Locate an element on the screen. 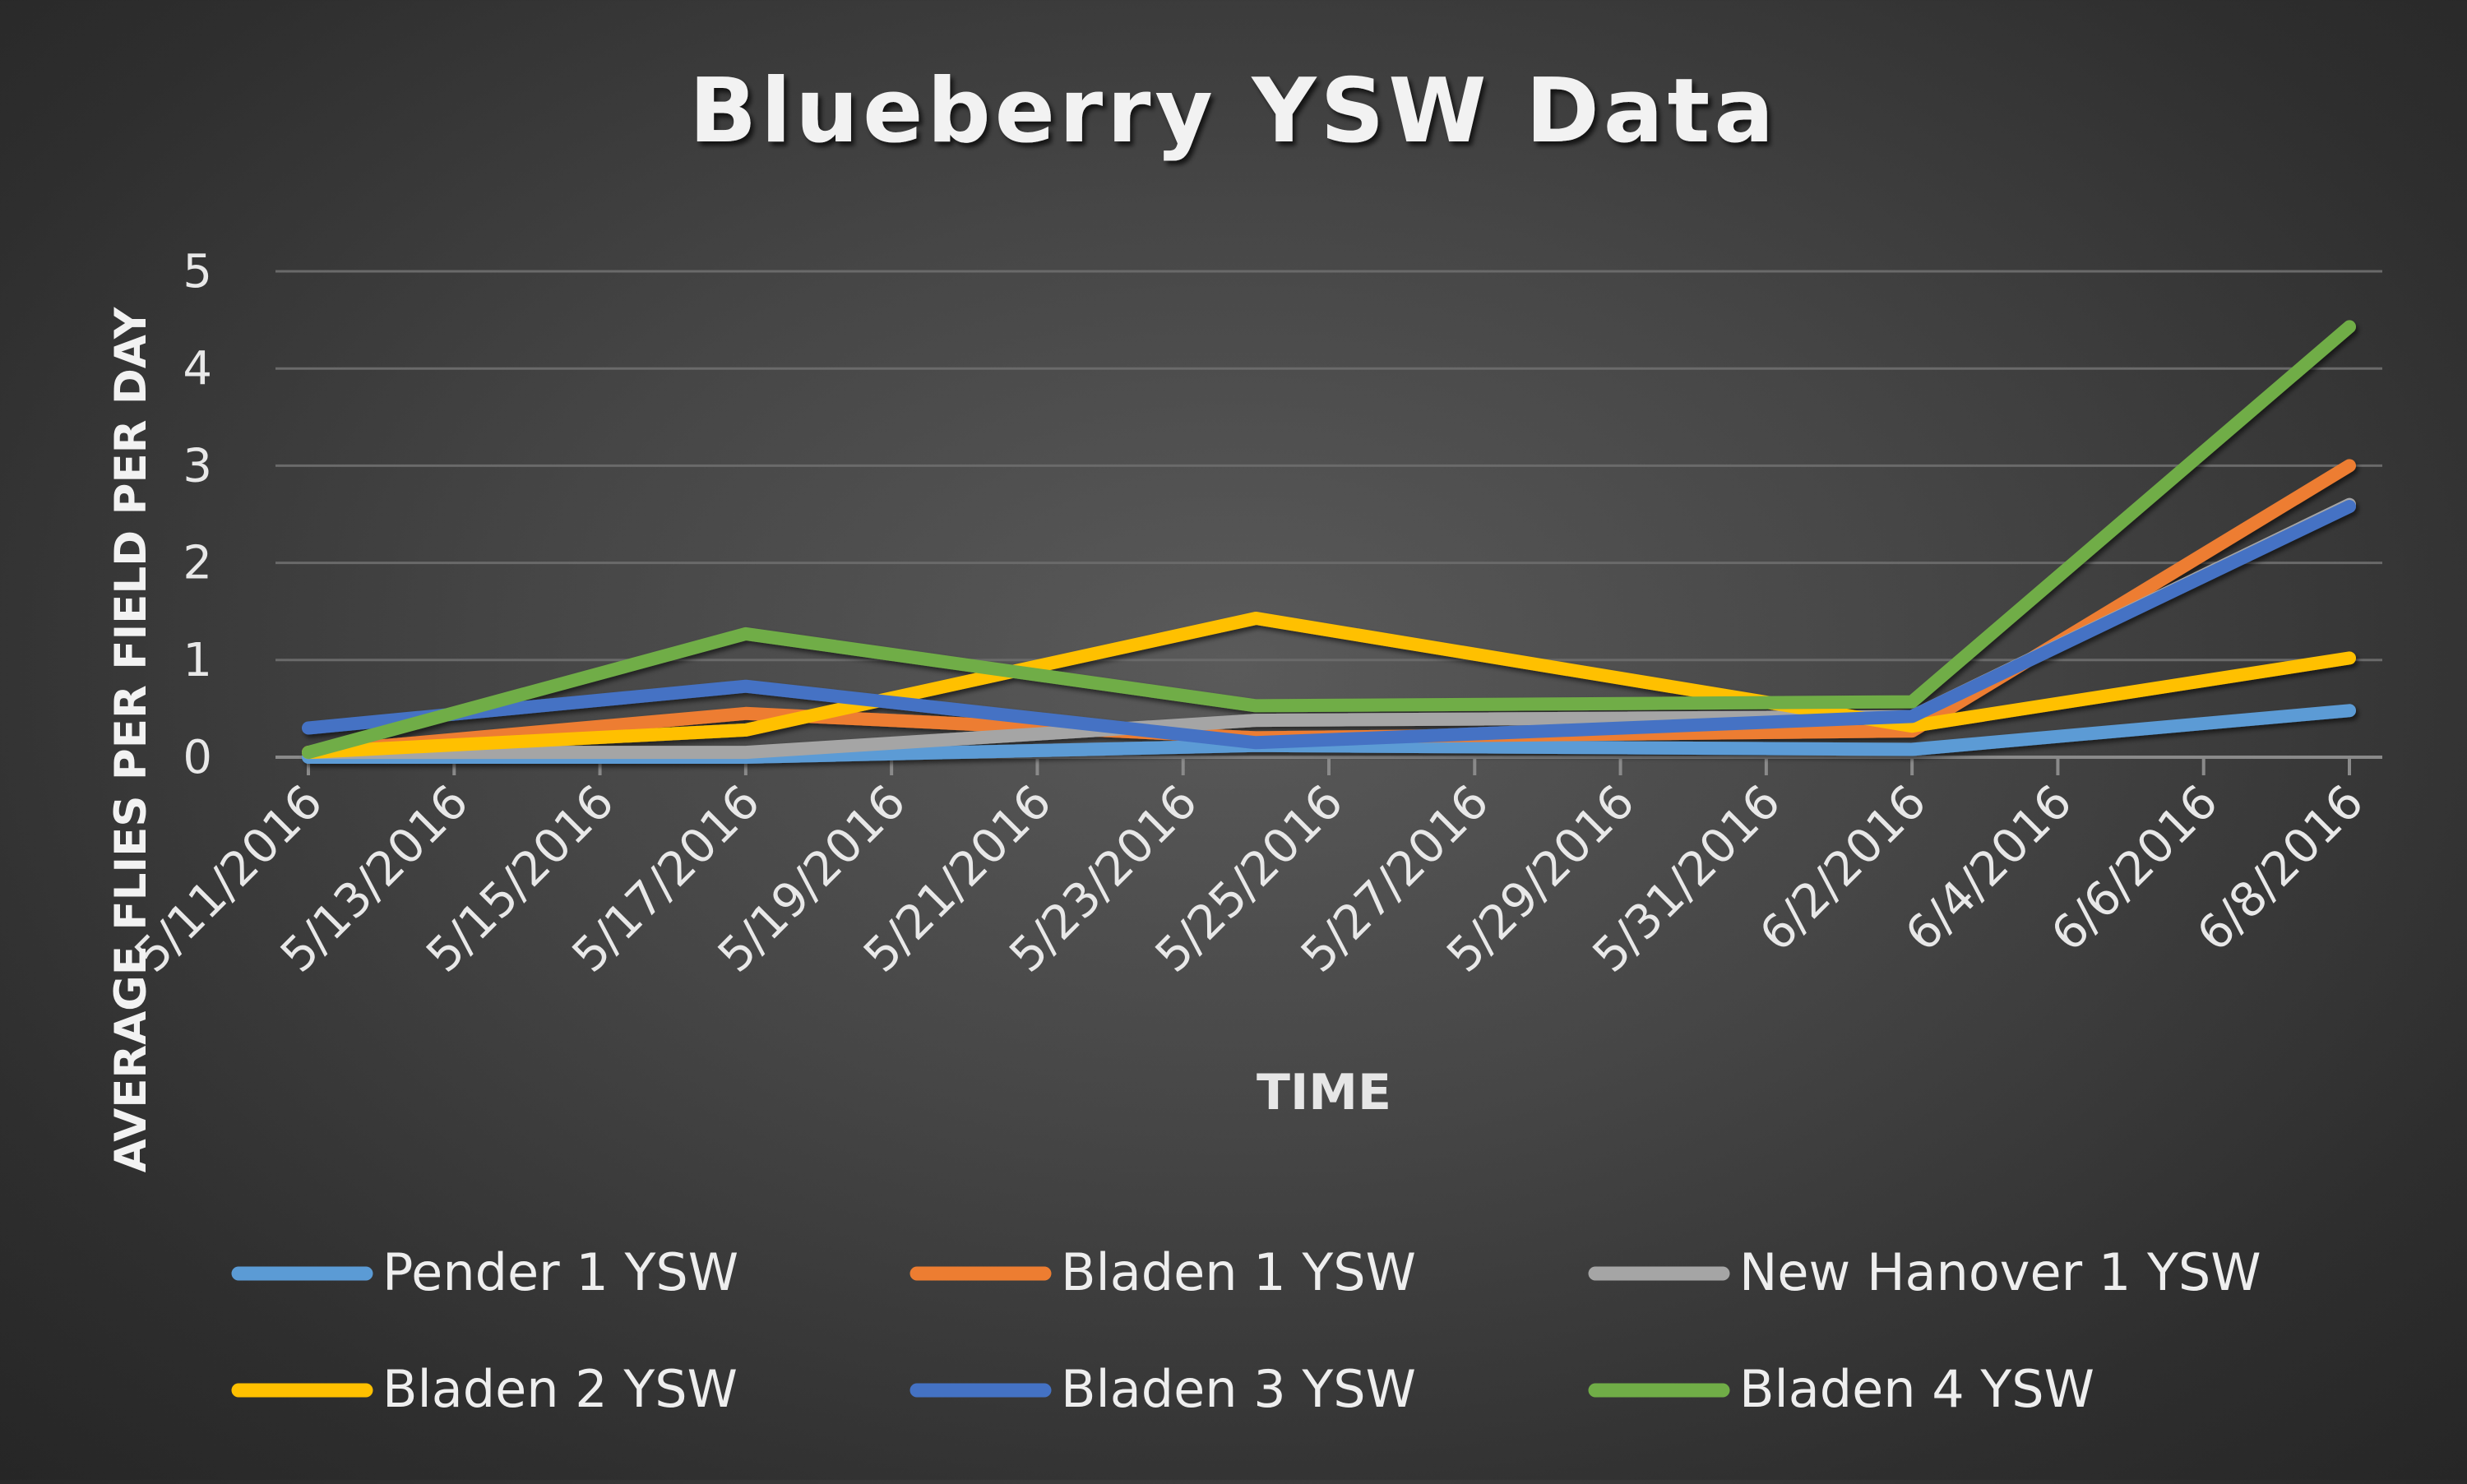 The height and width of the screenshot is (1484, 2467). legend-label: Bladen 2 YSW is located at coordinates (560, 1389).